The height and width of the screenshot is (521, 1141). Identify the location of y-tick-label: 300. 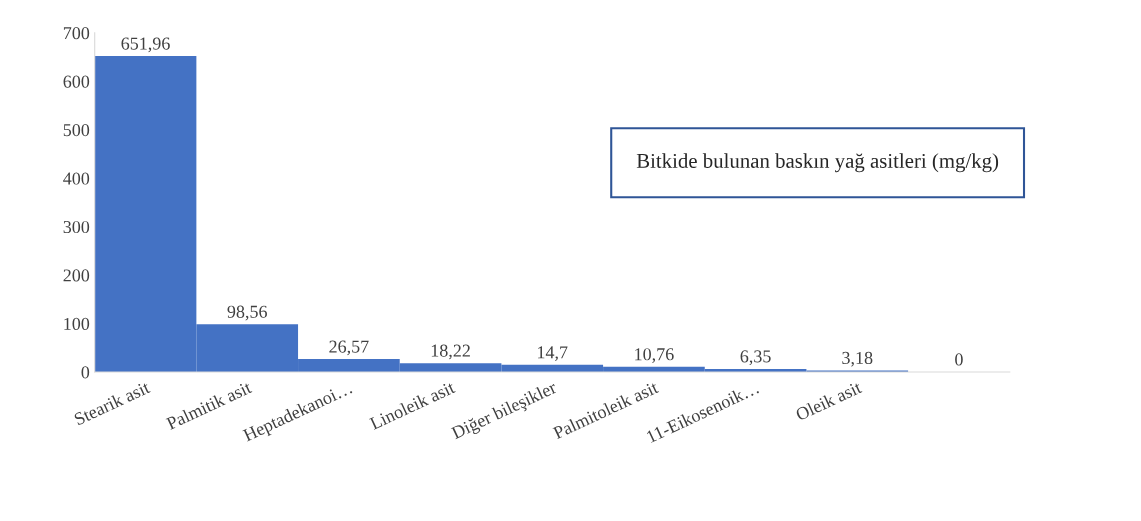
(76, 227).